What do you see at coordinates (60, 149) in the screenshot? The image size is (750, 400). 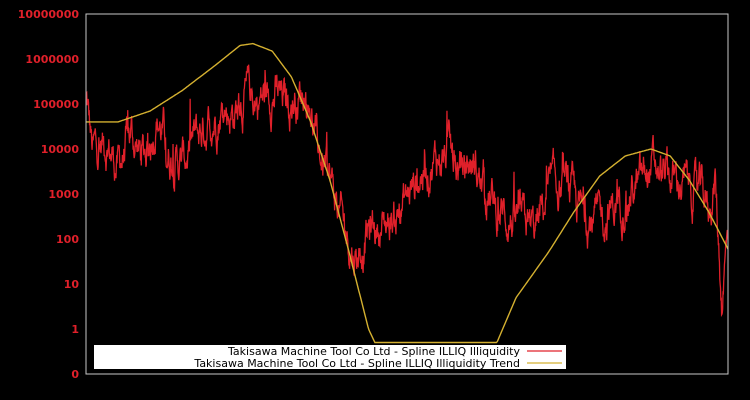 I see `y-tick-label: 10000` at bounding box center [60, 149].